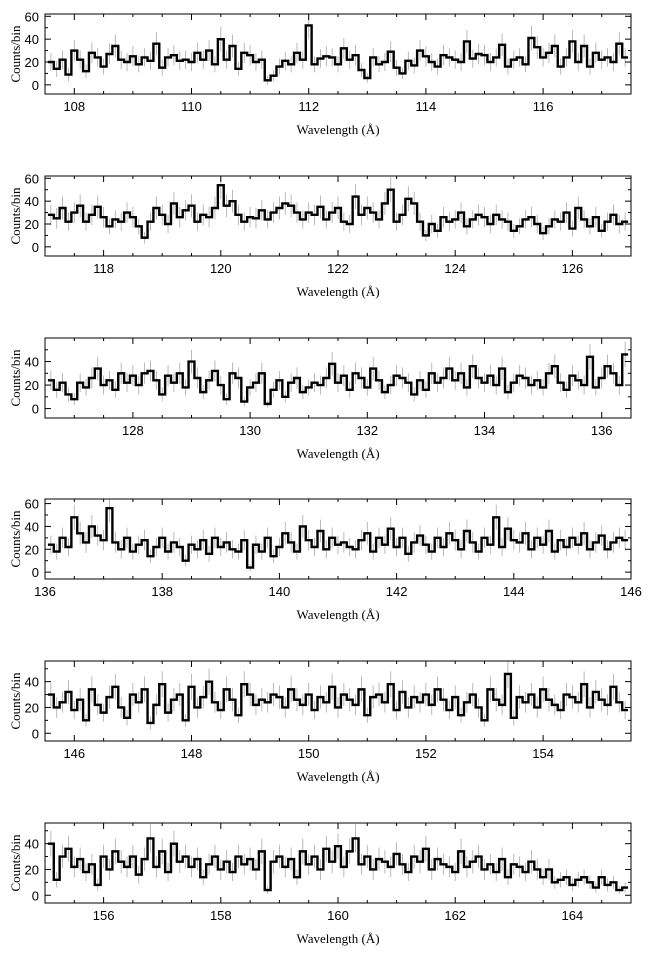 This screenshot has width=652, height=956. What do you see at coordinates (192, 753) in the screenshot?
I see `x-tick-label: 148` at bounding box center [192, 753].